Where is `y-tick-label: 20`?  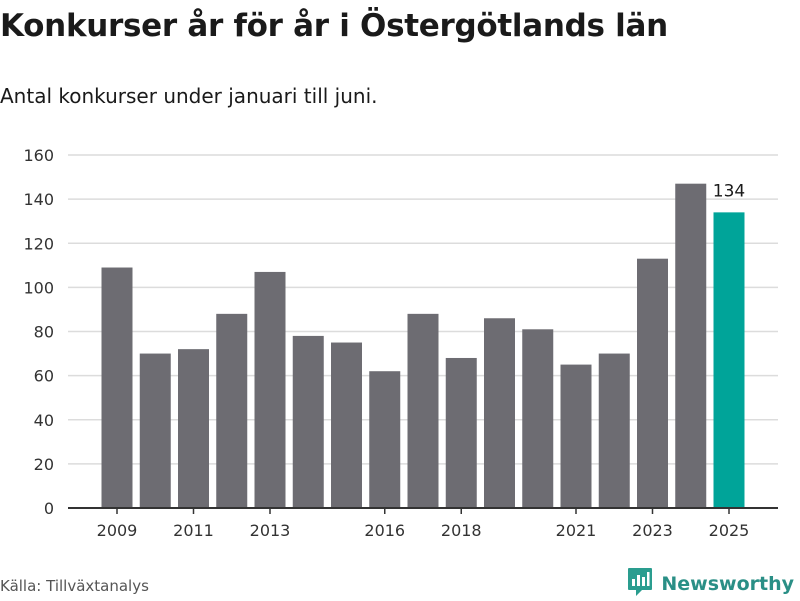 y-tick-label: 20 is located at coordinates (44, 464).